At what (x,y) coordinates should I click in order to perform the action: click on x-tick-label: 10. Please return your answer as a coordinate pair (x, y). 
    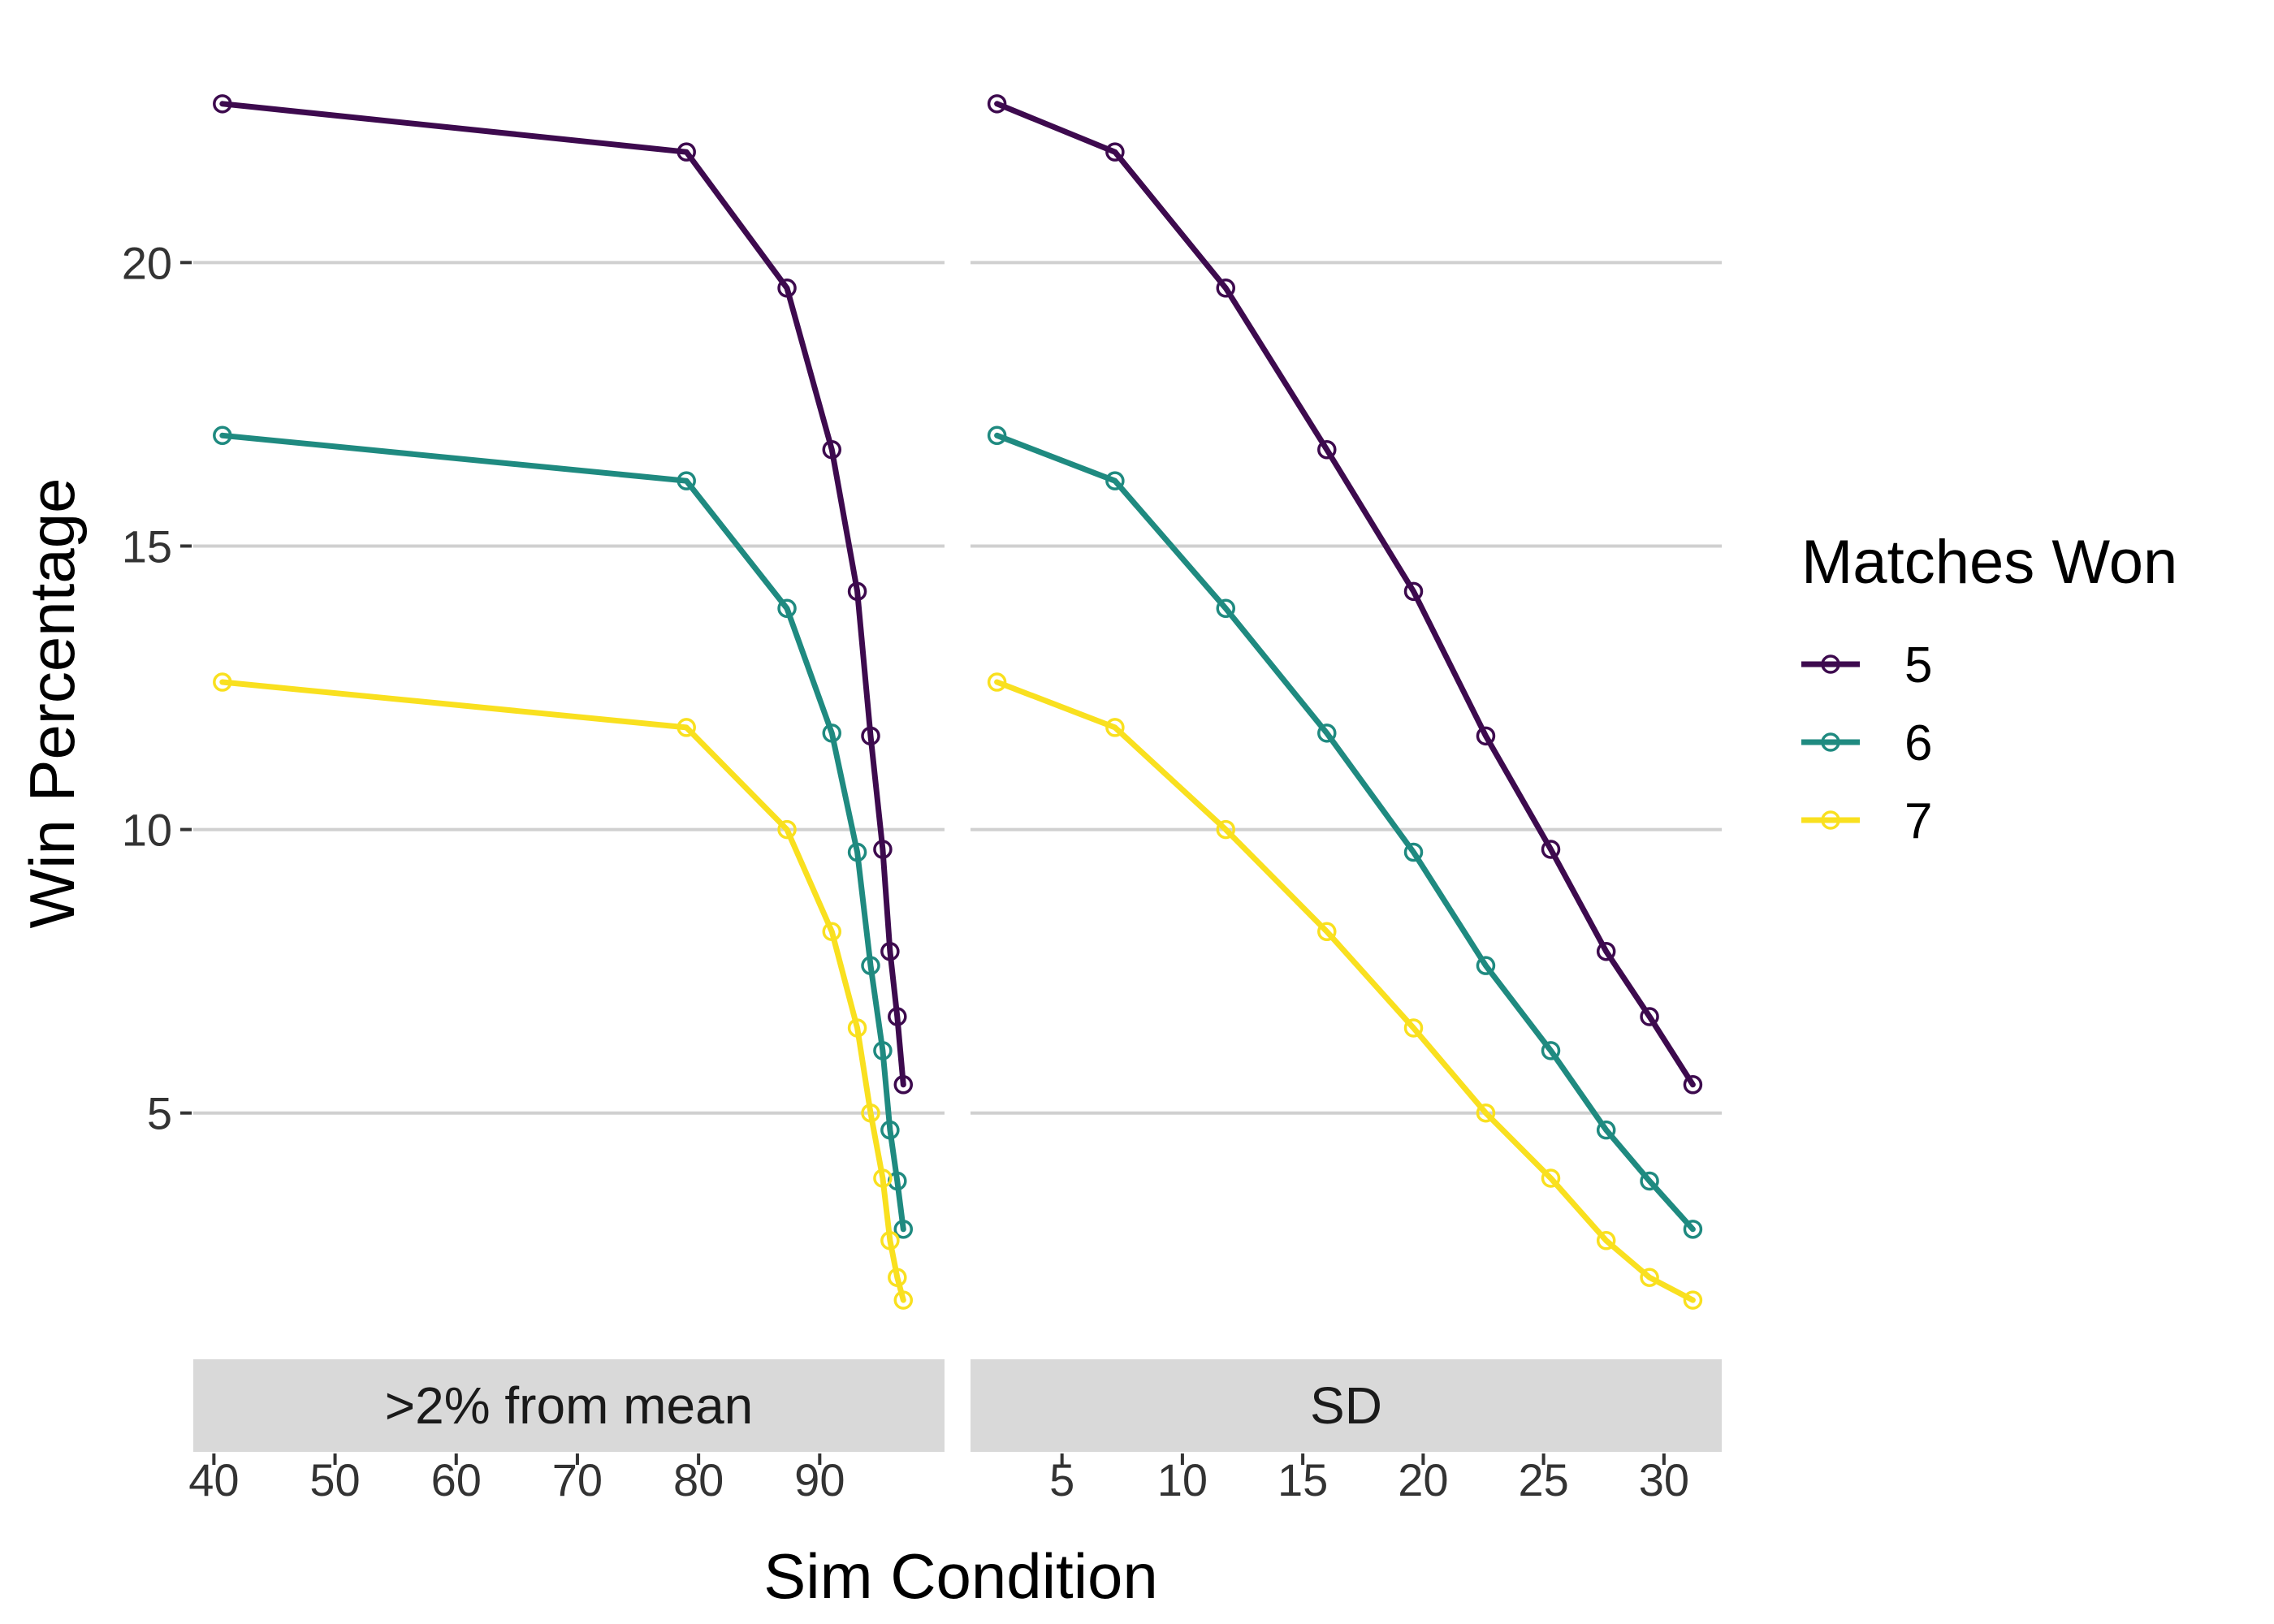
    Looking at the image, I should click on (1182, 1480).